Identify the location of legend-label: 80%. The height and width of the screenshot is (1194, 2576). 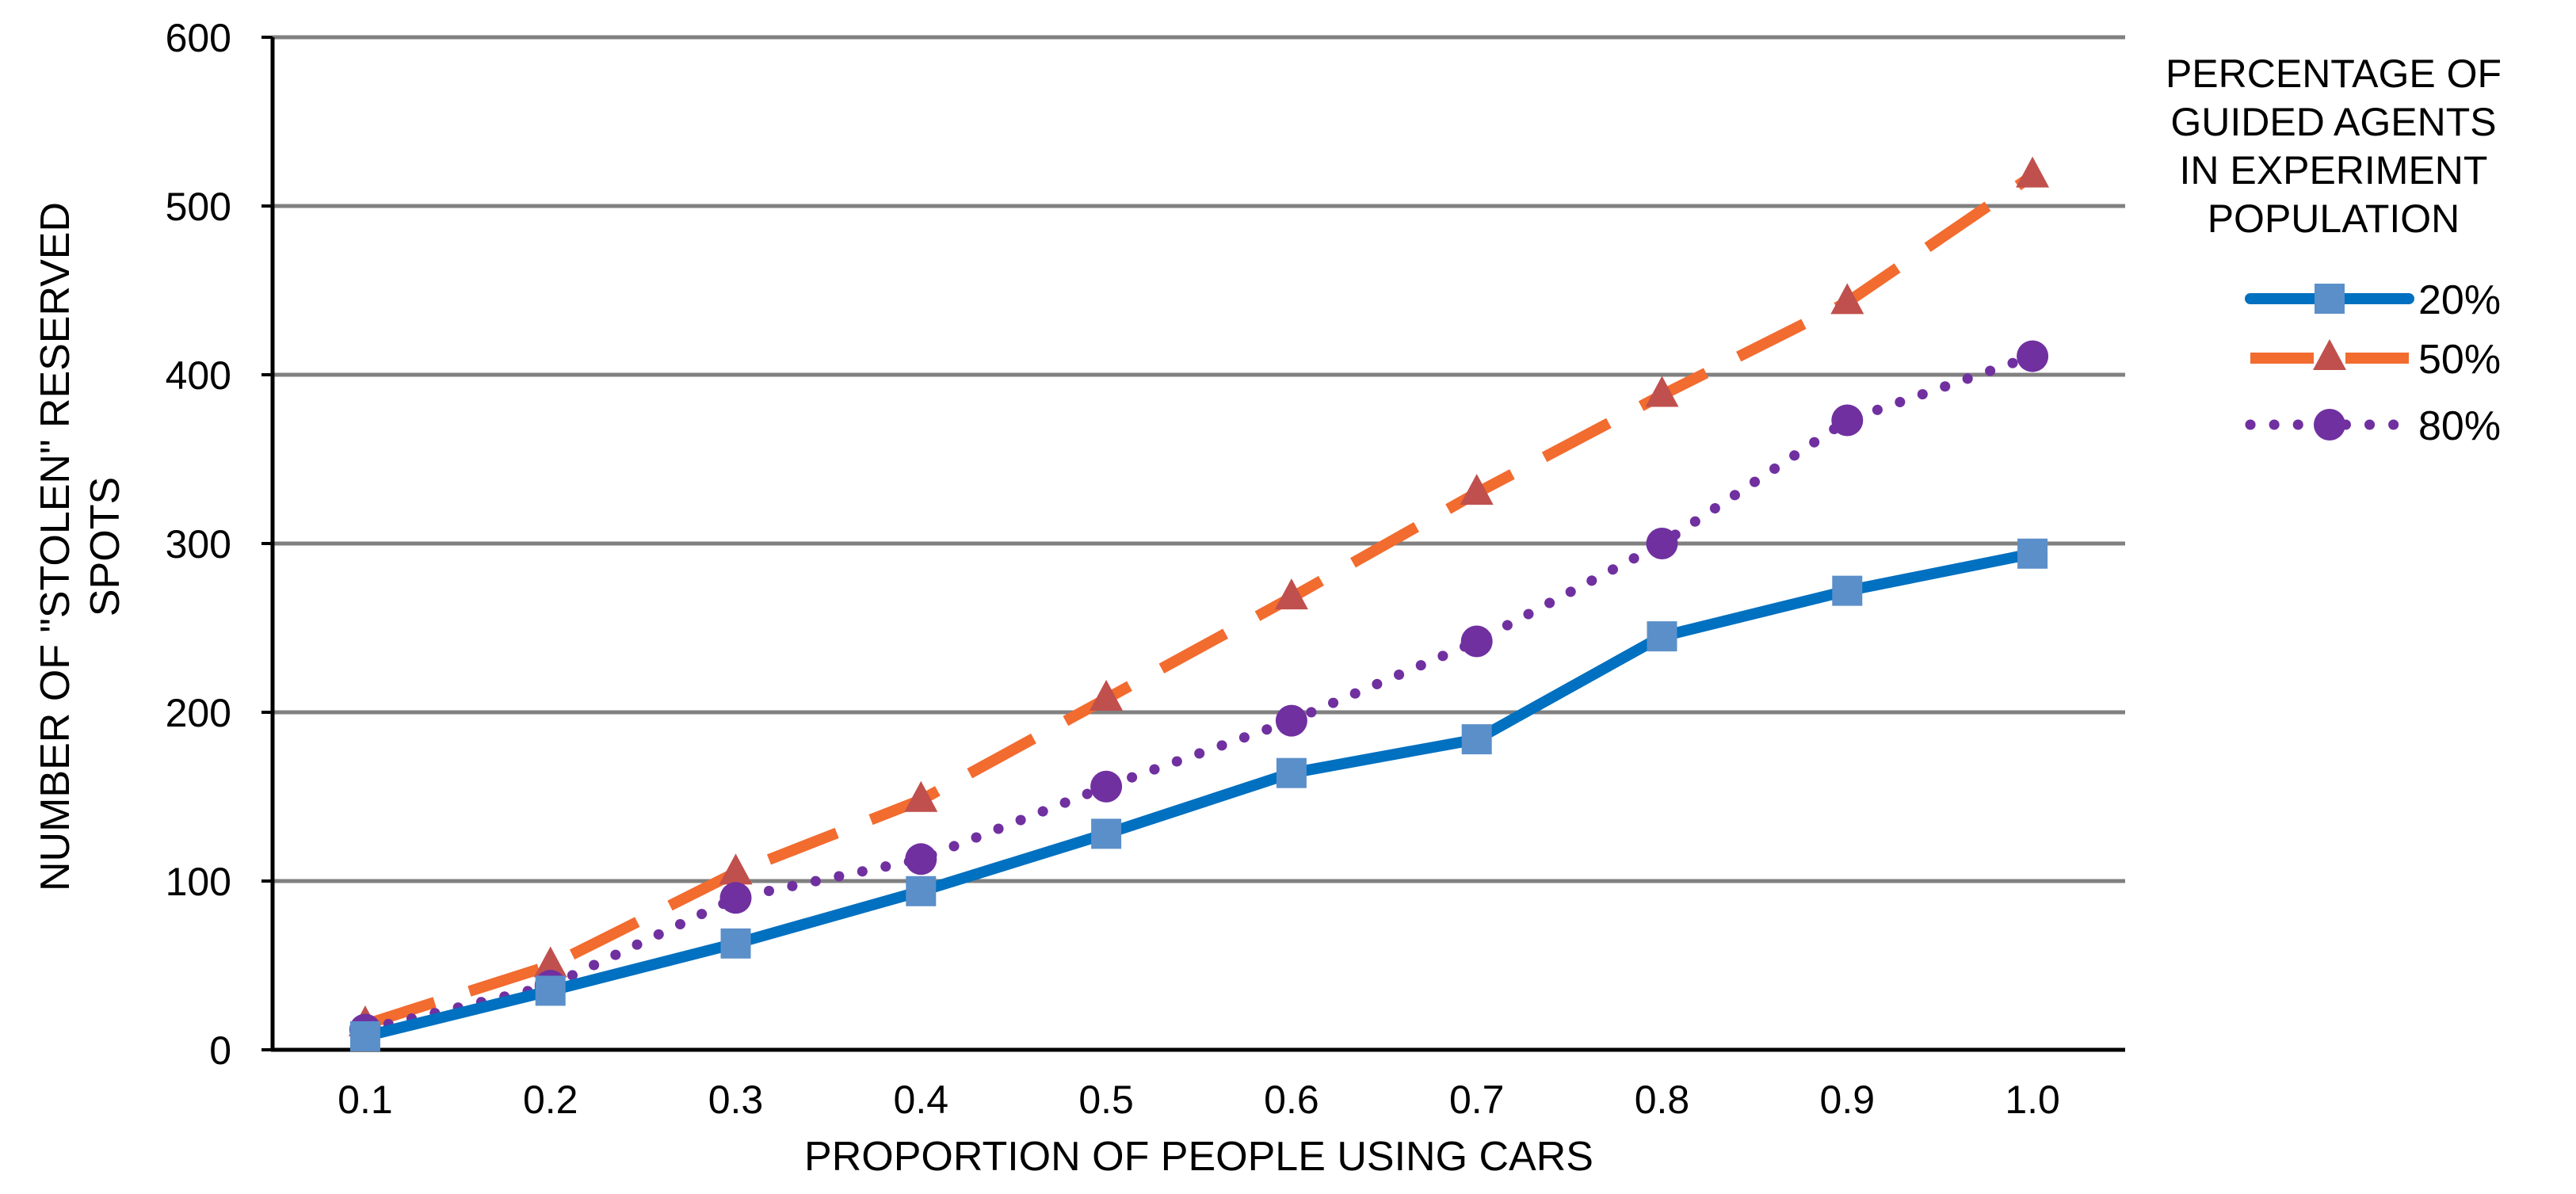
(2459, 426).